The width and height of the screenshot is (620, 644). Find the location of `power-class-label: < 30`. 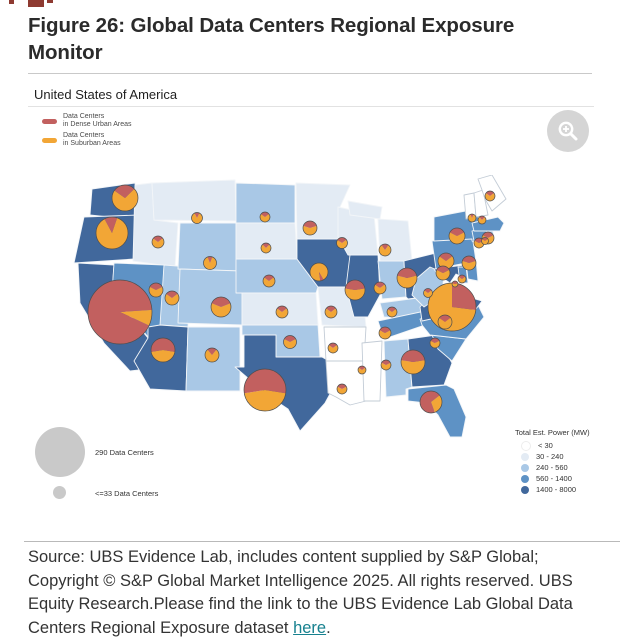

power-class-label: < 30 is located at coordinates (545, 445).